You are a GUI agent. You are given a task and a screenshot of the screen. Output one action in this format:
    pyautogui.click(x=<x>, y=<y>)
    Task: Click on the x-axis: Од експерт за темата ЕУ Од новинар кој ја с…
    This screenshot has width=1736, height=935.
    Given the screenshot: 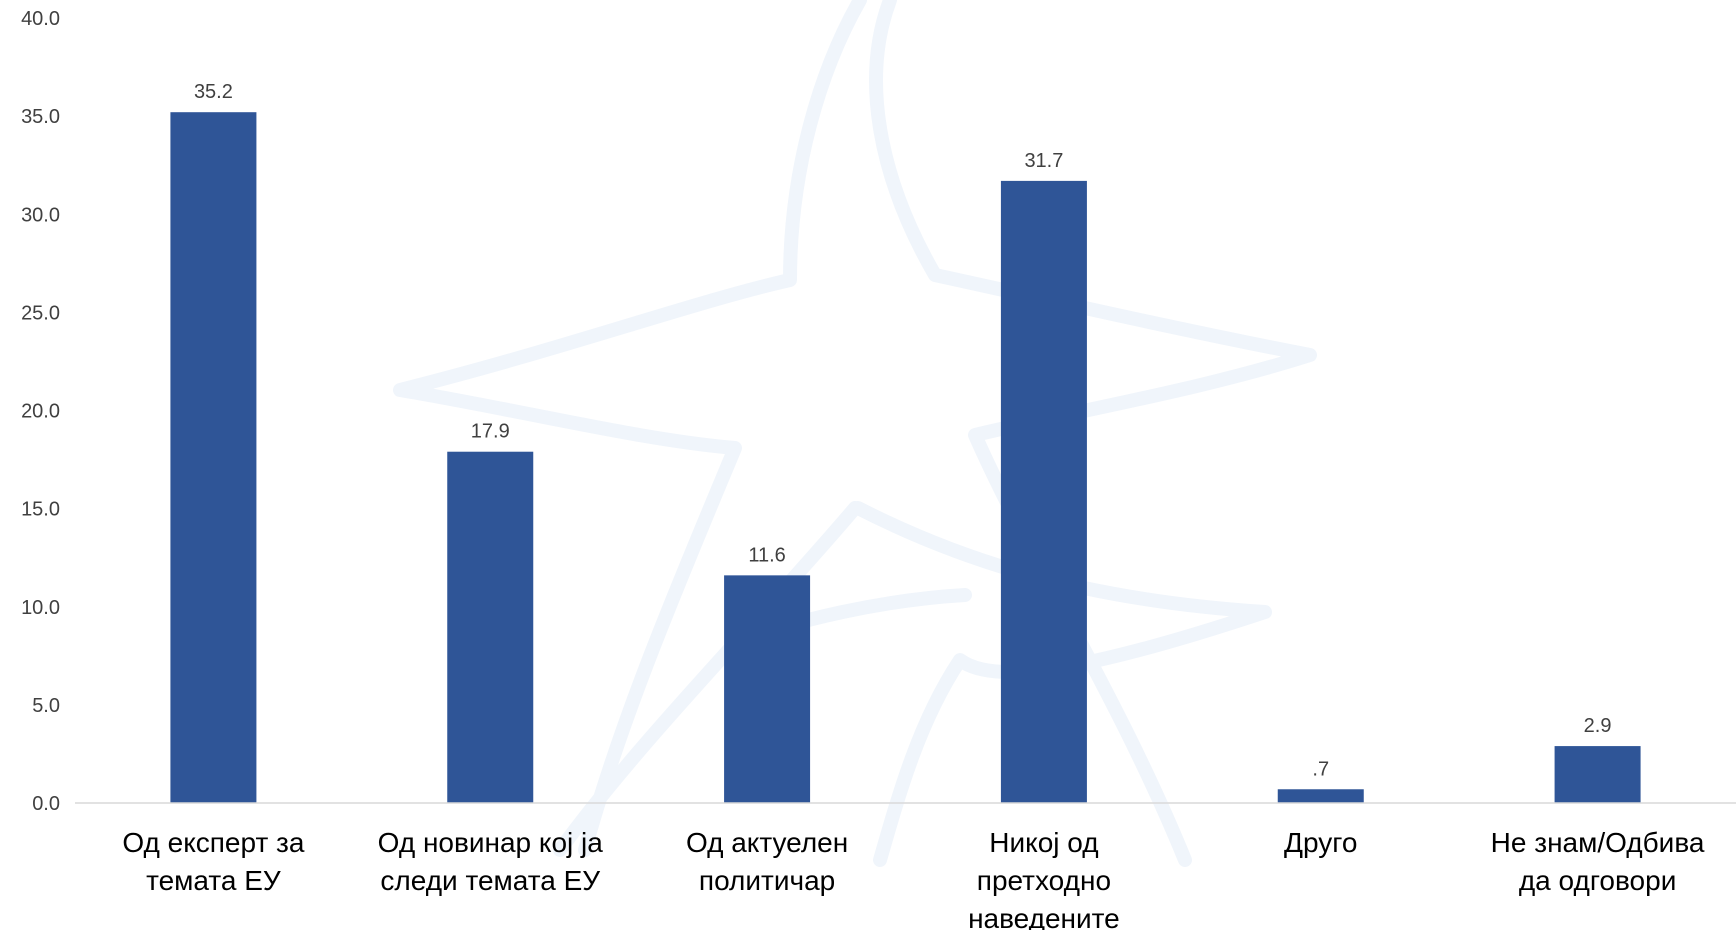 What is the action you would take?
    pyautogui.click(x=905, y=868)
    